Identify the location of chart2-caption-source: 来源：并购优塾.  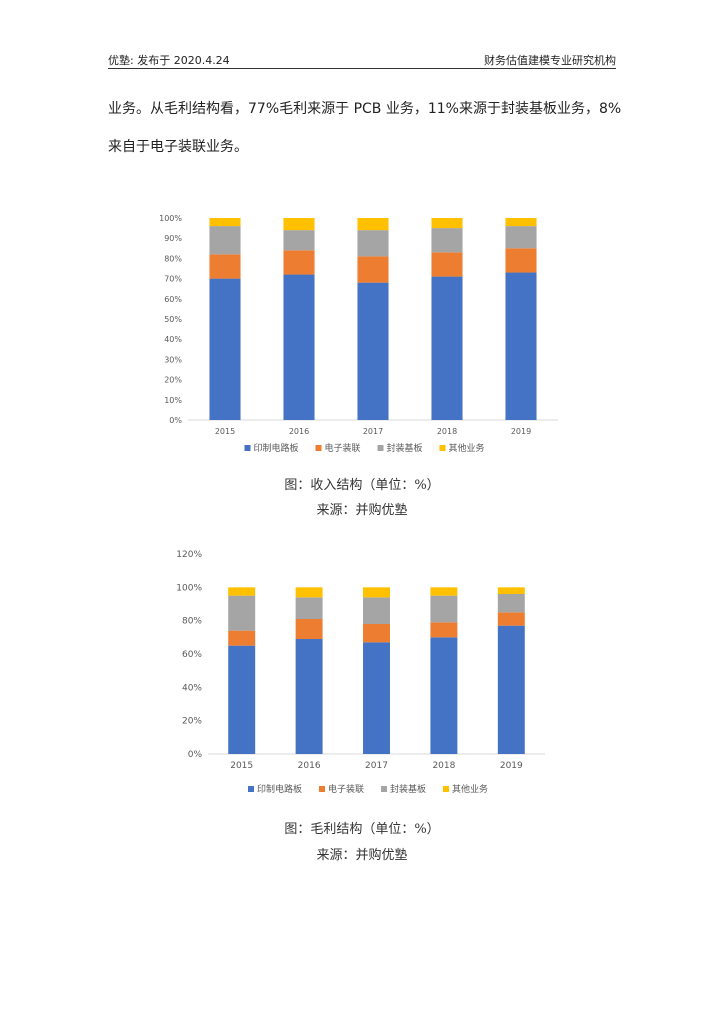
(362, 855).